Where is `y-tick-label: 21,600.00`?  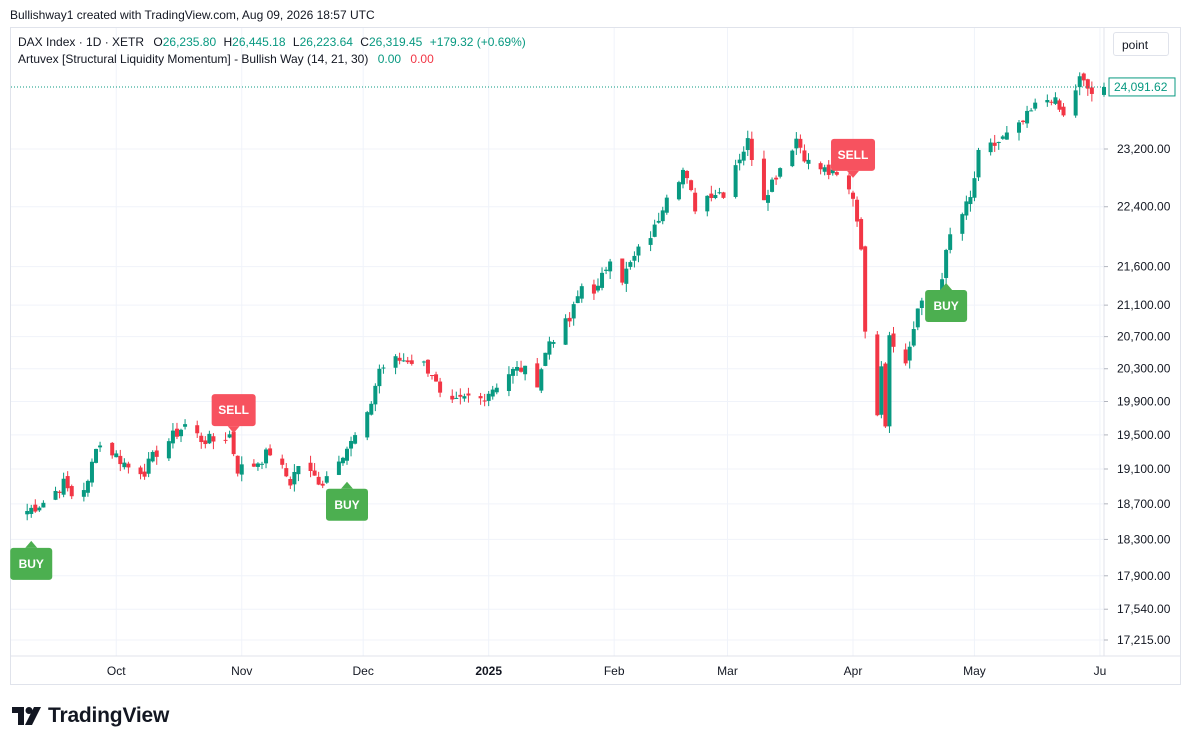 y-tick-label: 21,600.00 is located at coordinates (1144, 267).